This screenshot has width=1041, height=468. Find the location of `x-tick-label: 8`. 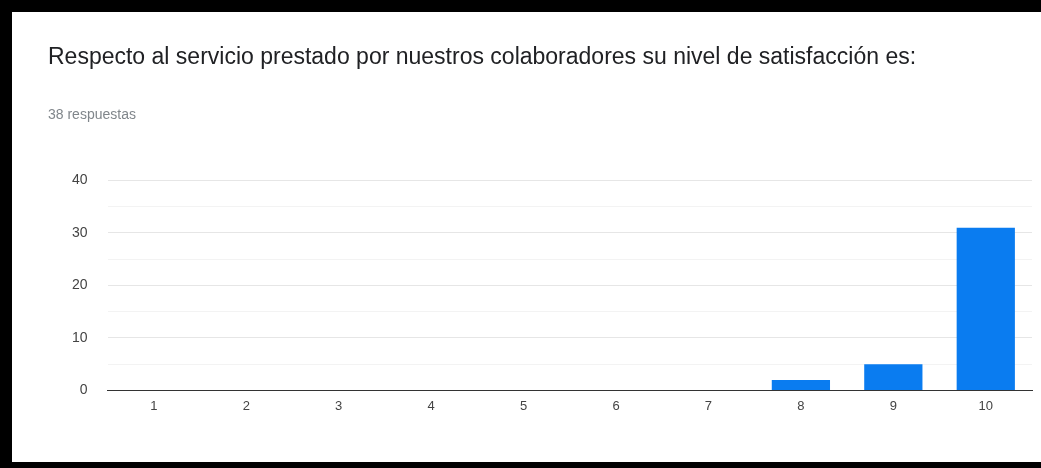

x-tick-label: 8 is located at coordinates (801, 405).